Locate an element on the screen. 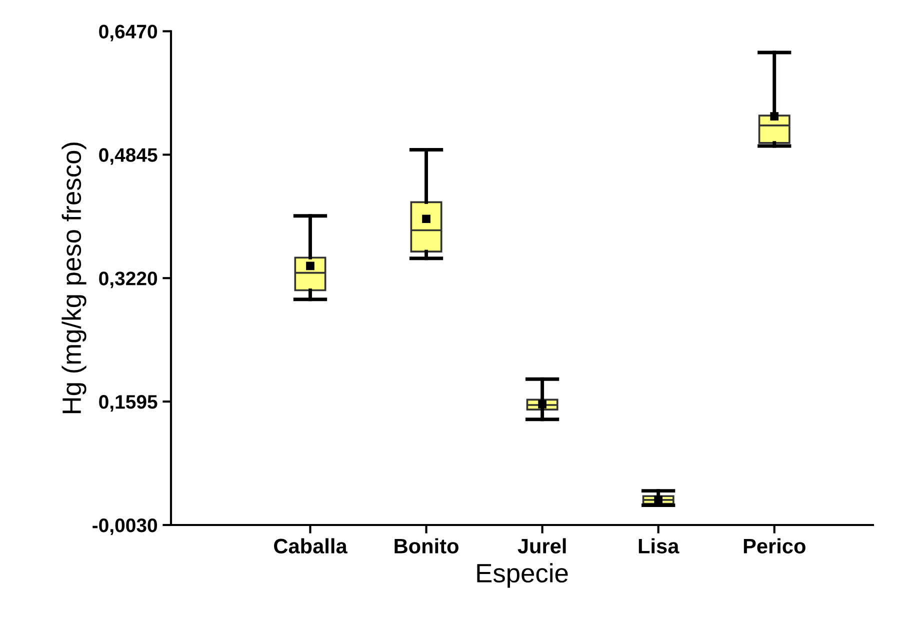  y-tick-label: -0,0030 is located at coordinates (125, 527).